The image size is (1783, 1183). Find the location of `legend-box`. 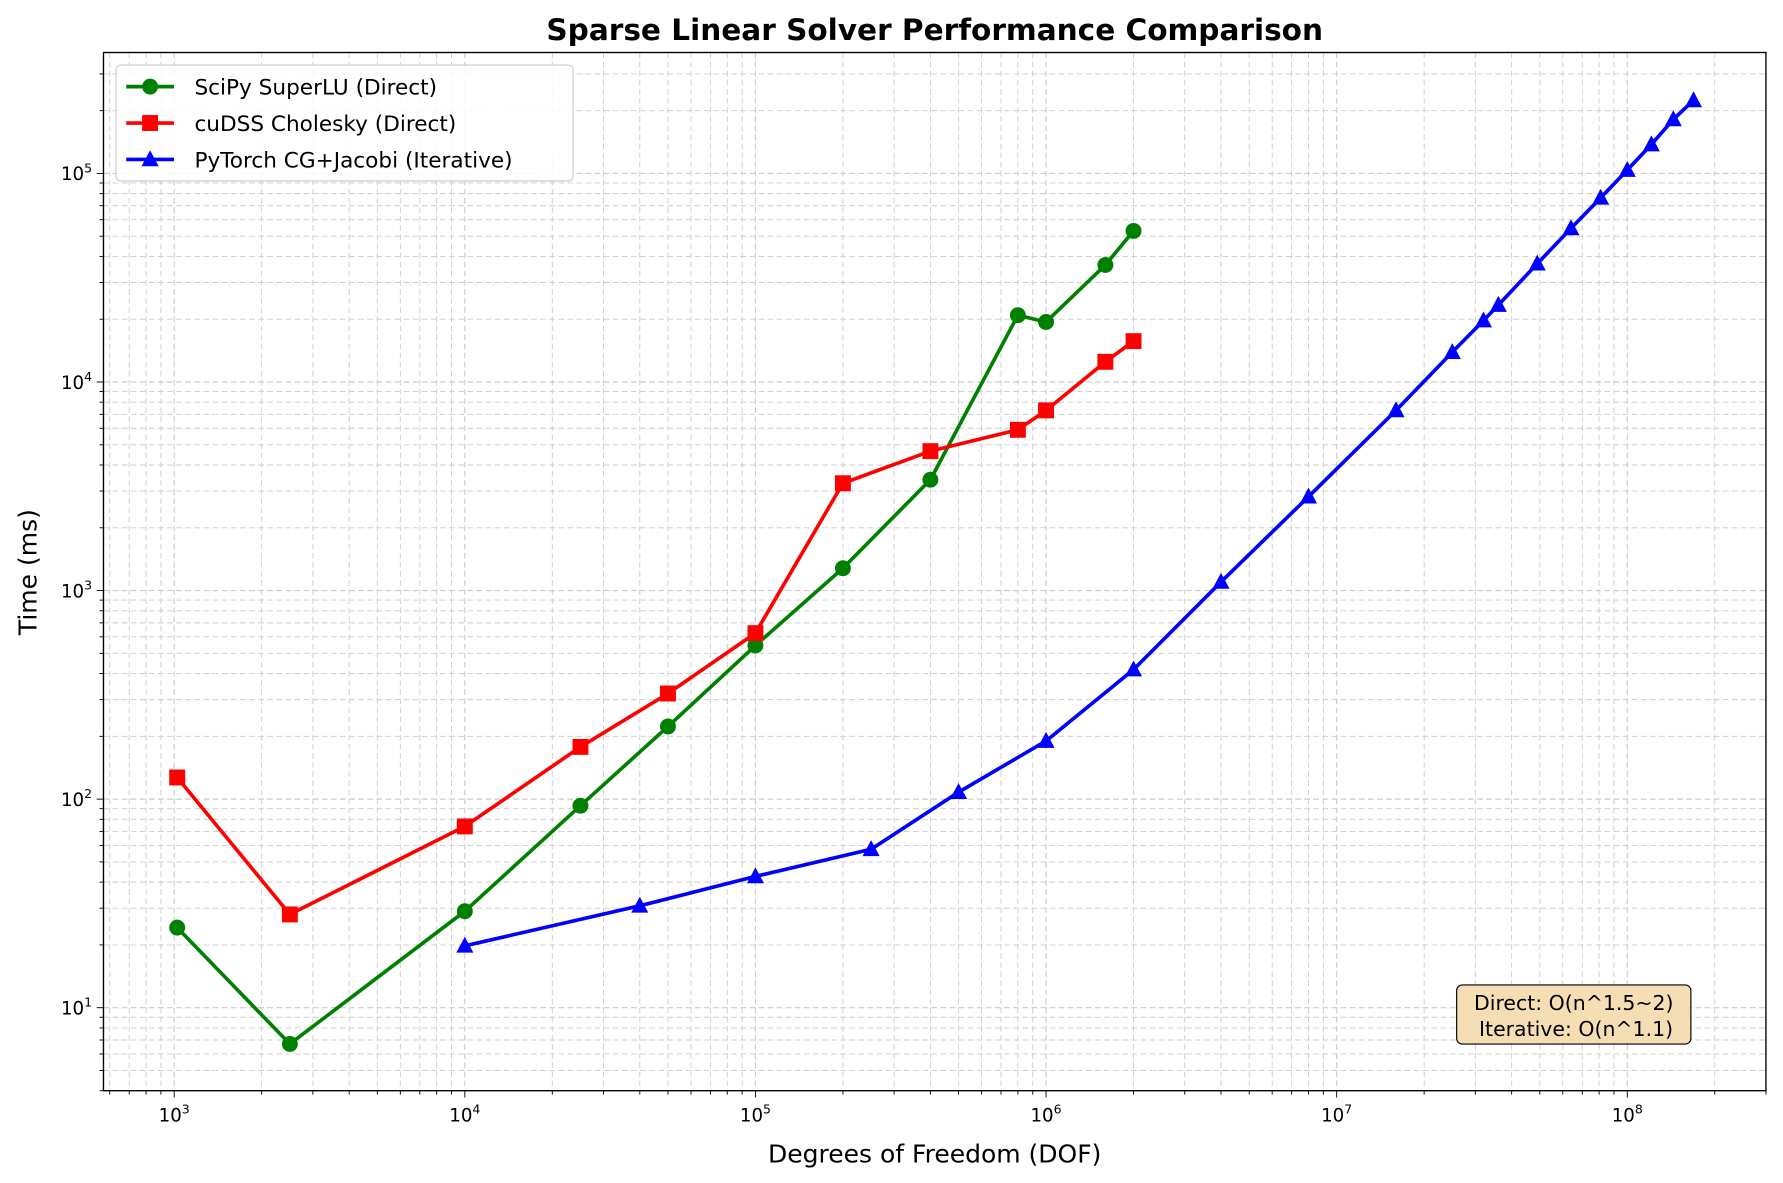

legend-box is located at coordinates (344, 123).